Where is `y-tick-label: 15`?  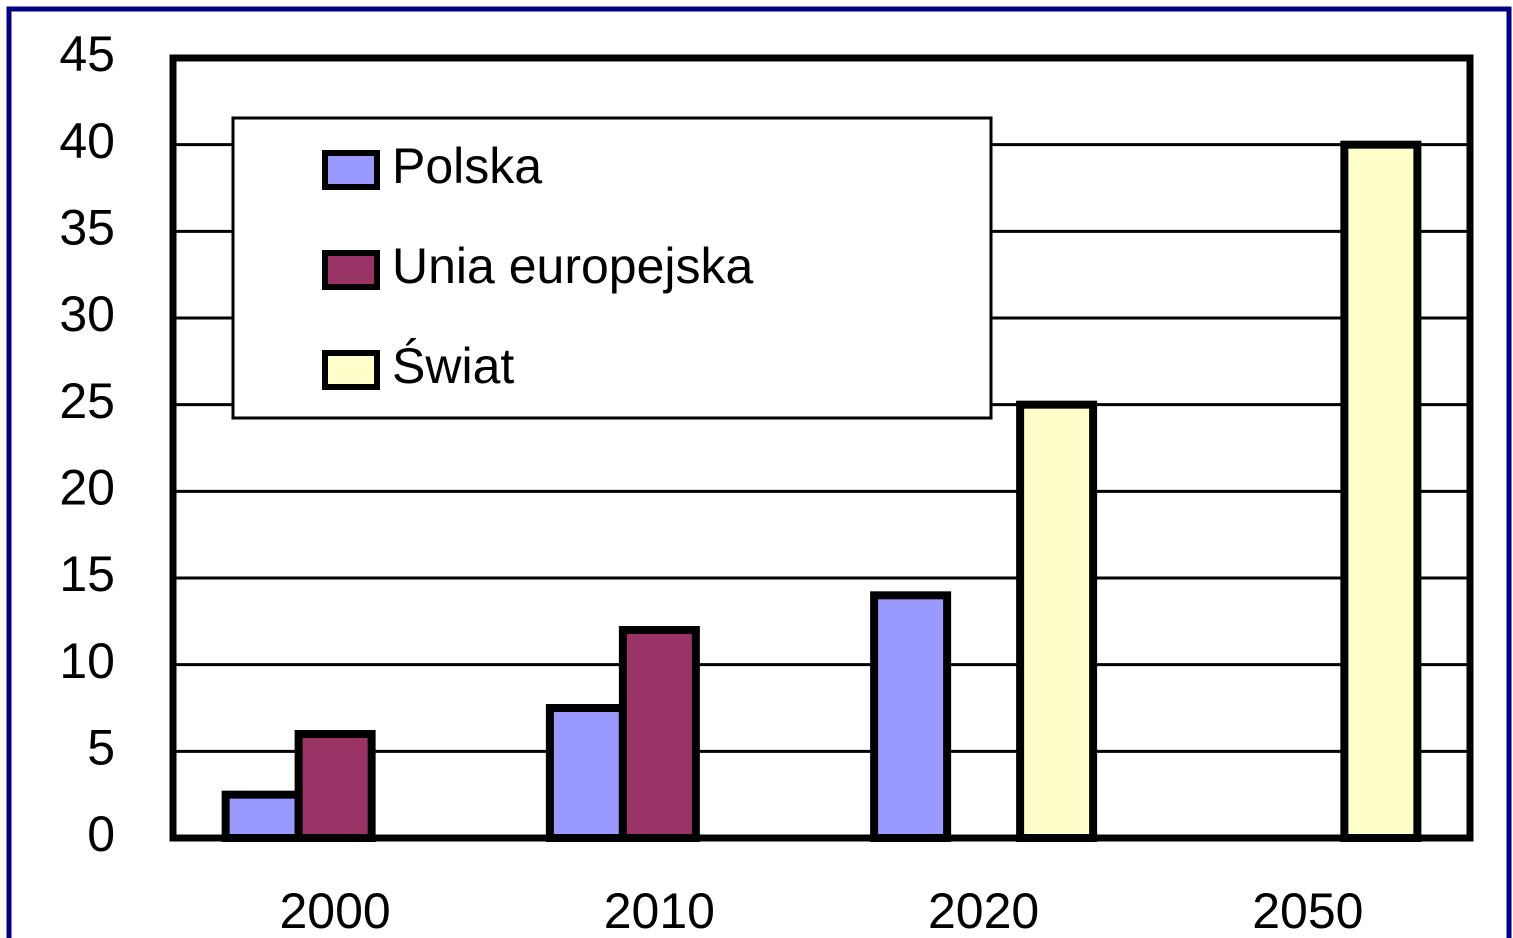
y-tick-label: 15 is located at coordinates (87, 574).